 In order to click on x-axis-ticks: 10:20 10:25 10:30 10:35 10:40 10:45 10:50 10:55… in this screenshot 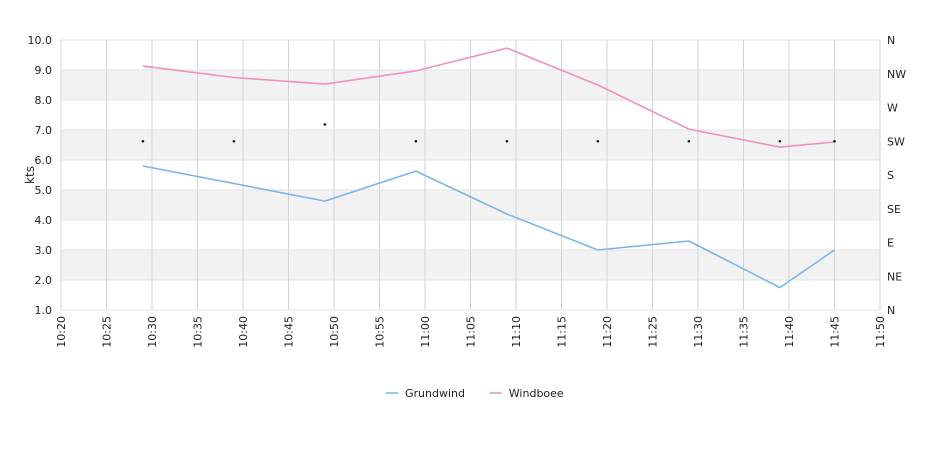, I will do `click(471, 332)`.